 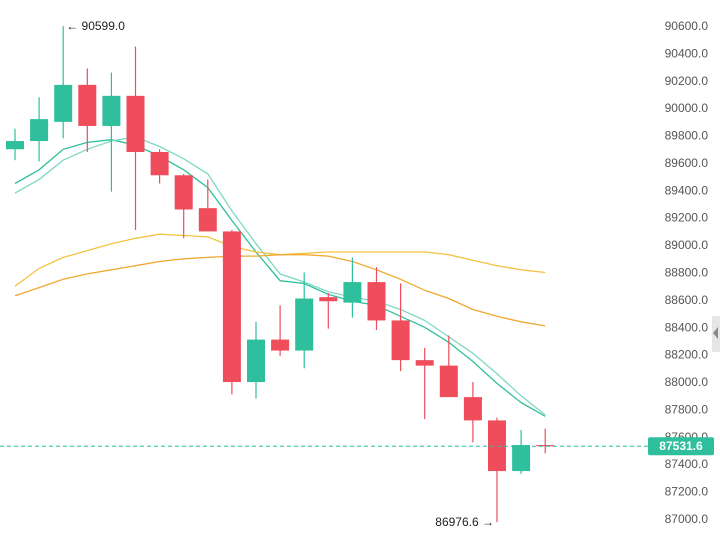 I want to click on axis-scroll-handle, so click(x=716, y=334).